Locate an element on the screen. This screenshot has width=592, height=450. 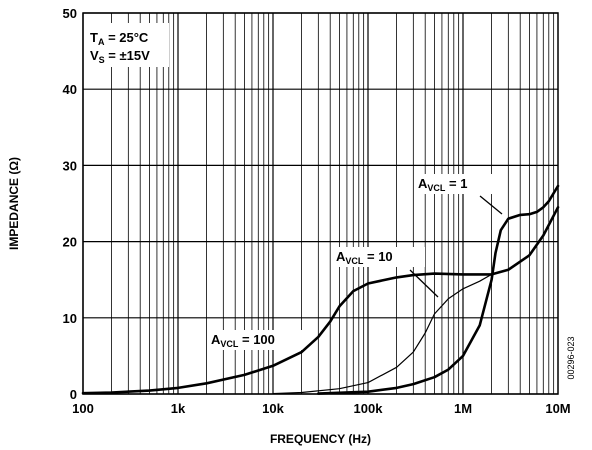
series-label-avcl-10: AVCL = 10 is located at coordinates (364, 257).